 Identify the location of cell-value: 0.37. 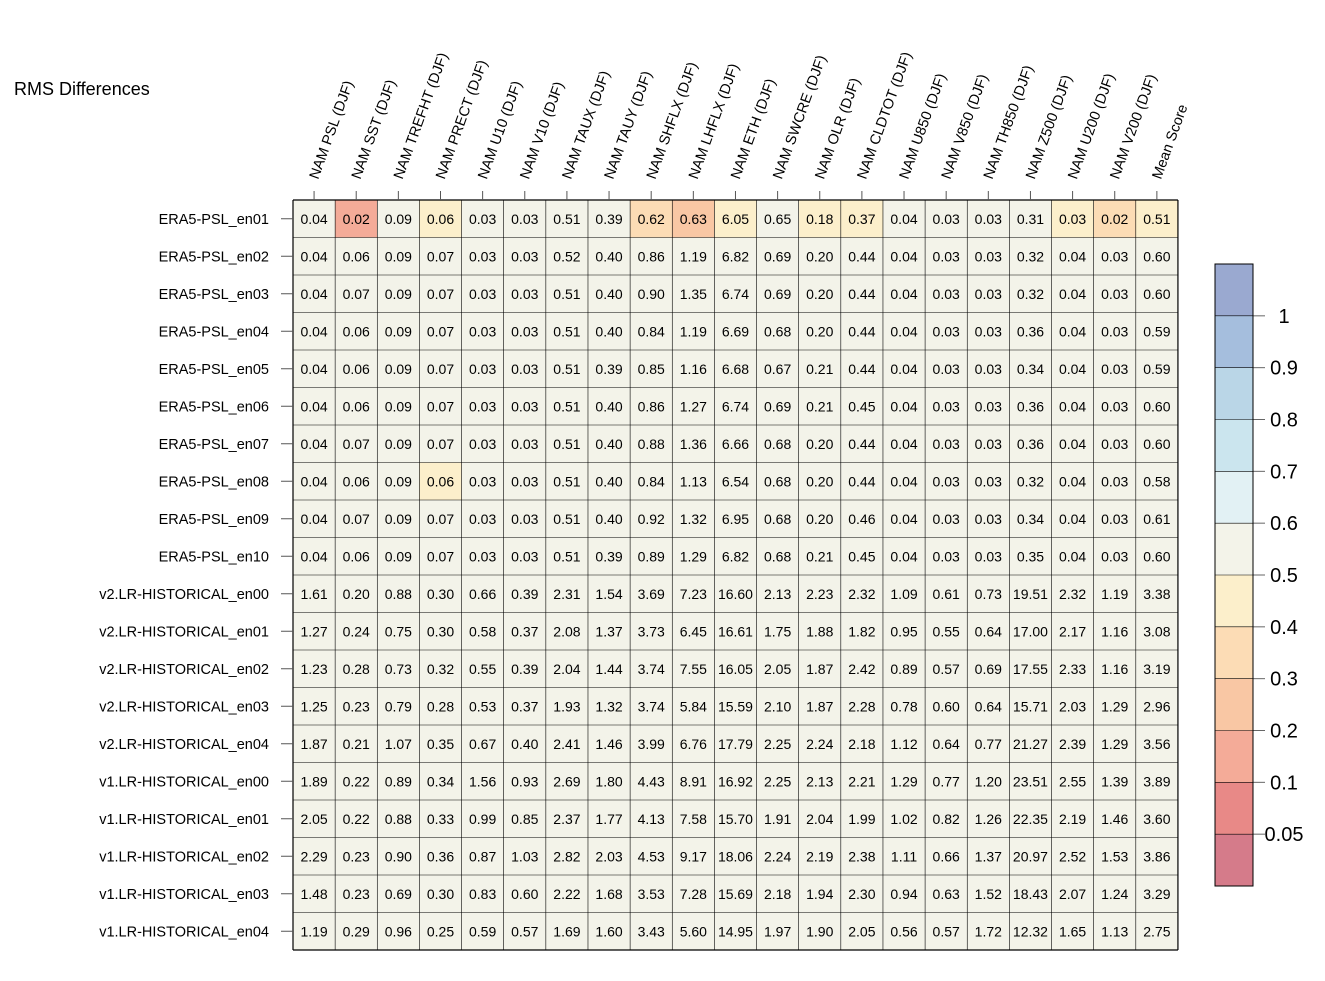
(861, 219).